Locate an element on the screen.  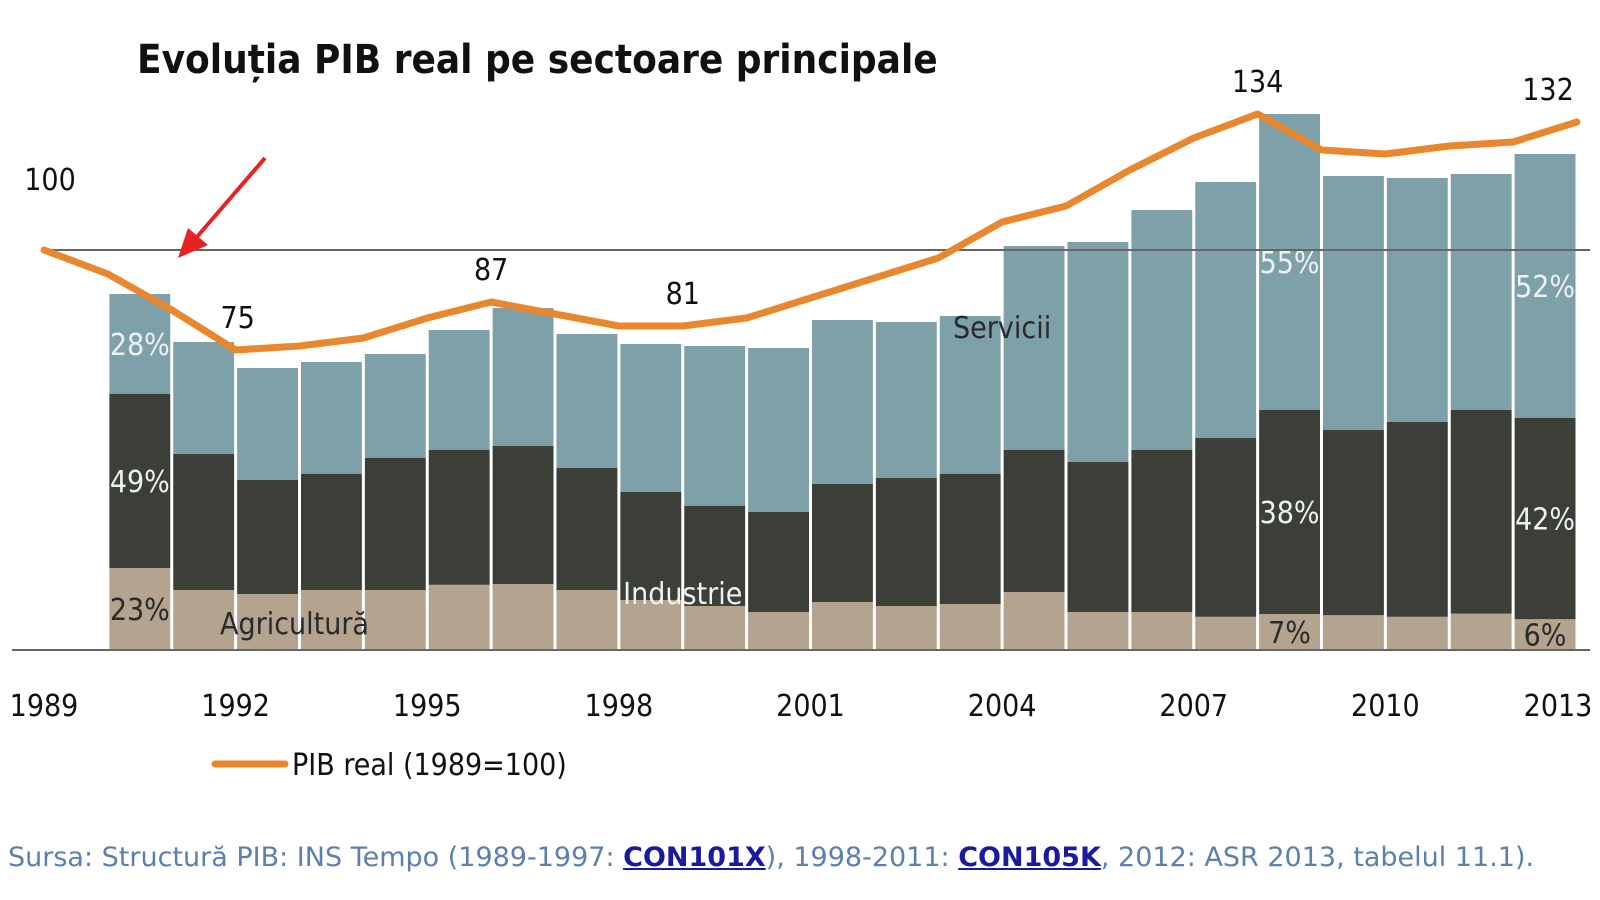
bar-agri-2000 is located at coordinates (778, 631).